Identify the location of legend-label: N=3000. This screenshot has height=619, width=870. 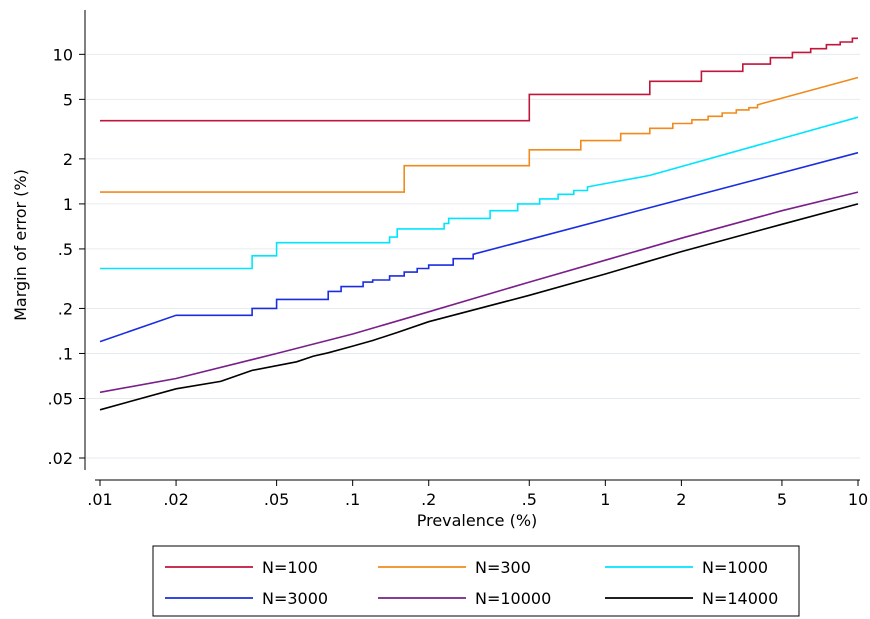
(295, 598).